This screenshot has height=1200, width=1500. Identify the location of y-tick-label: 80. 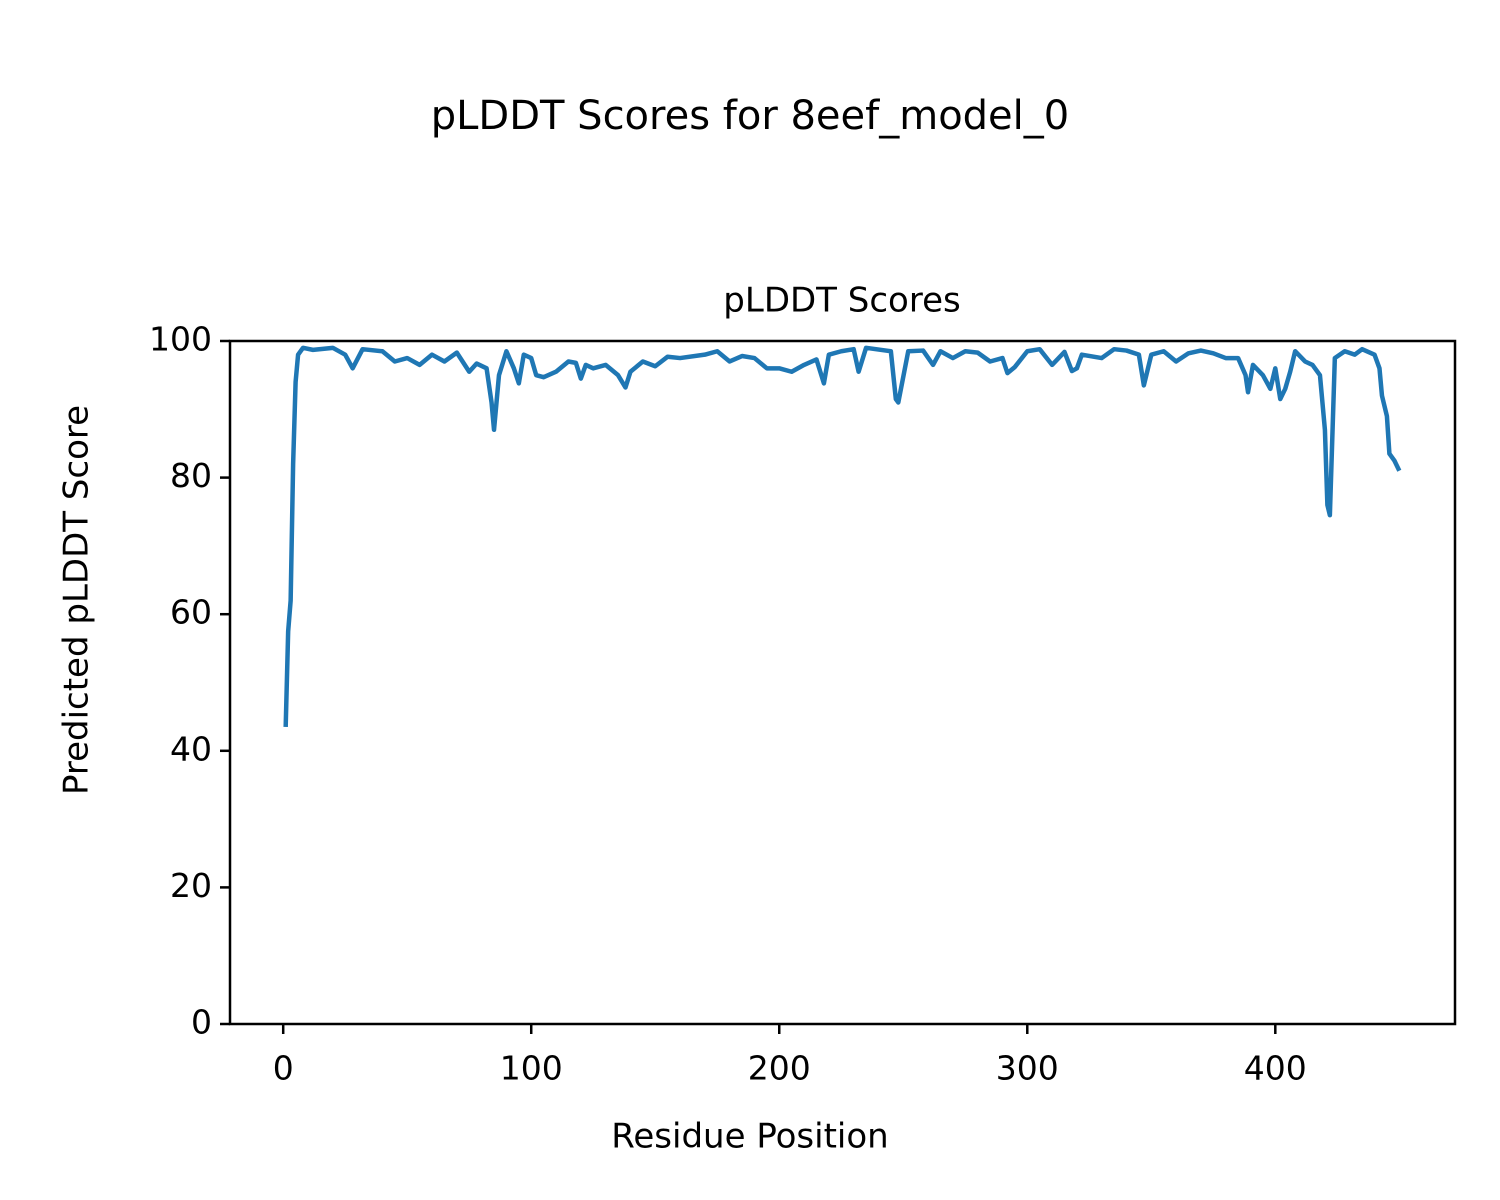
(191, 475).